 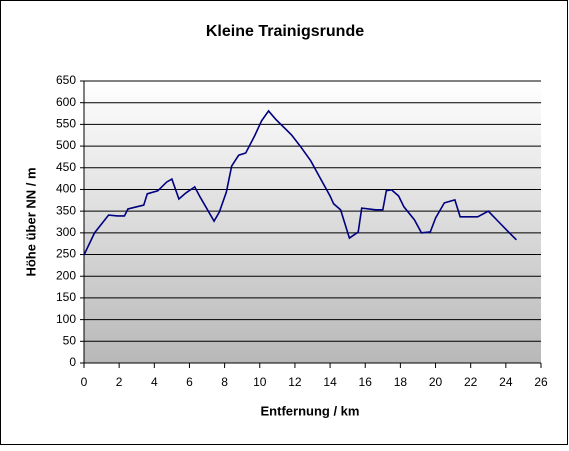 What do you see at coordinates (66, 80) in the screenshot?
I see `y-tick-label: 650` at bounding box center [66, 80].